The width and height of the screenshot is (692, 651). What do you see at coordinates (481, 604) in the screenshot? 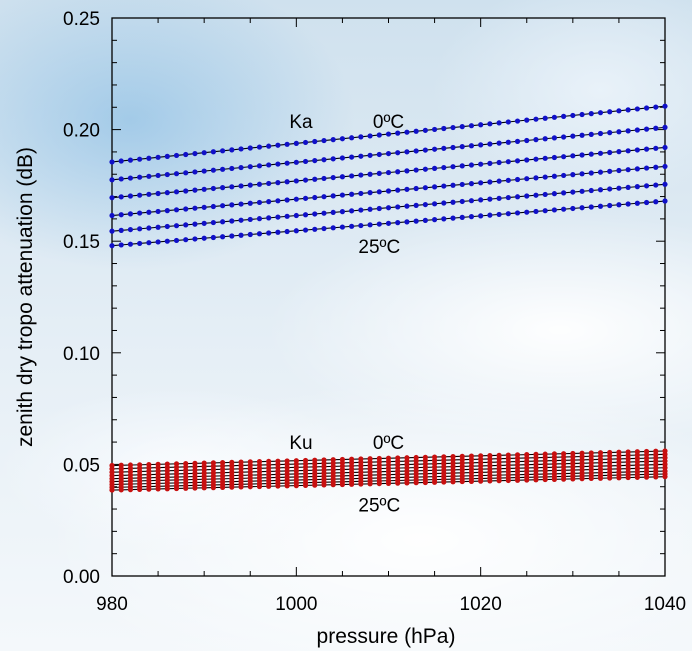
I see `x-tick-label: 1020` at bounding box center [481, 604].